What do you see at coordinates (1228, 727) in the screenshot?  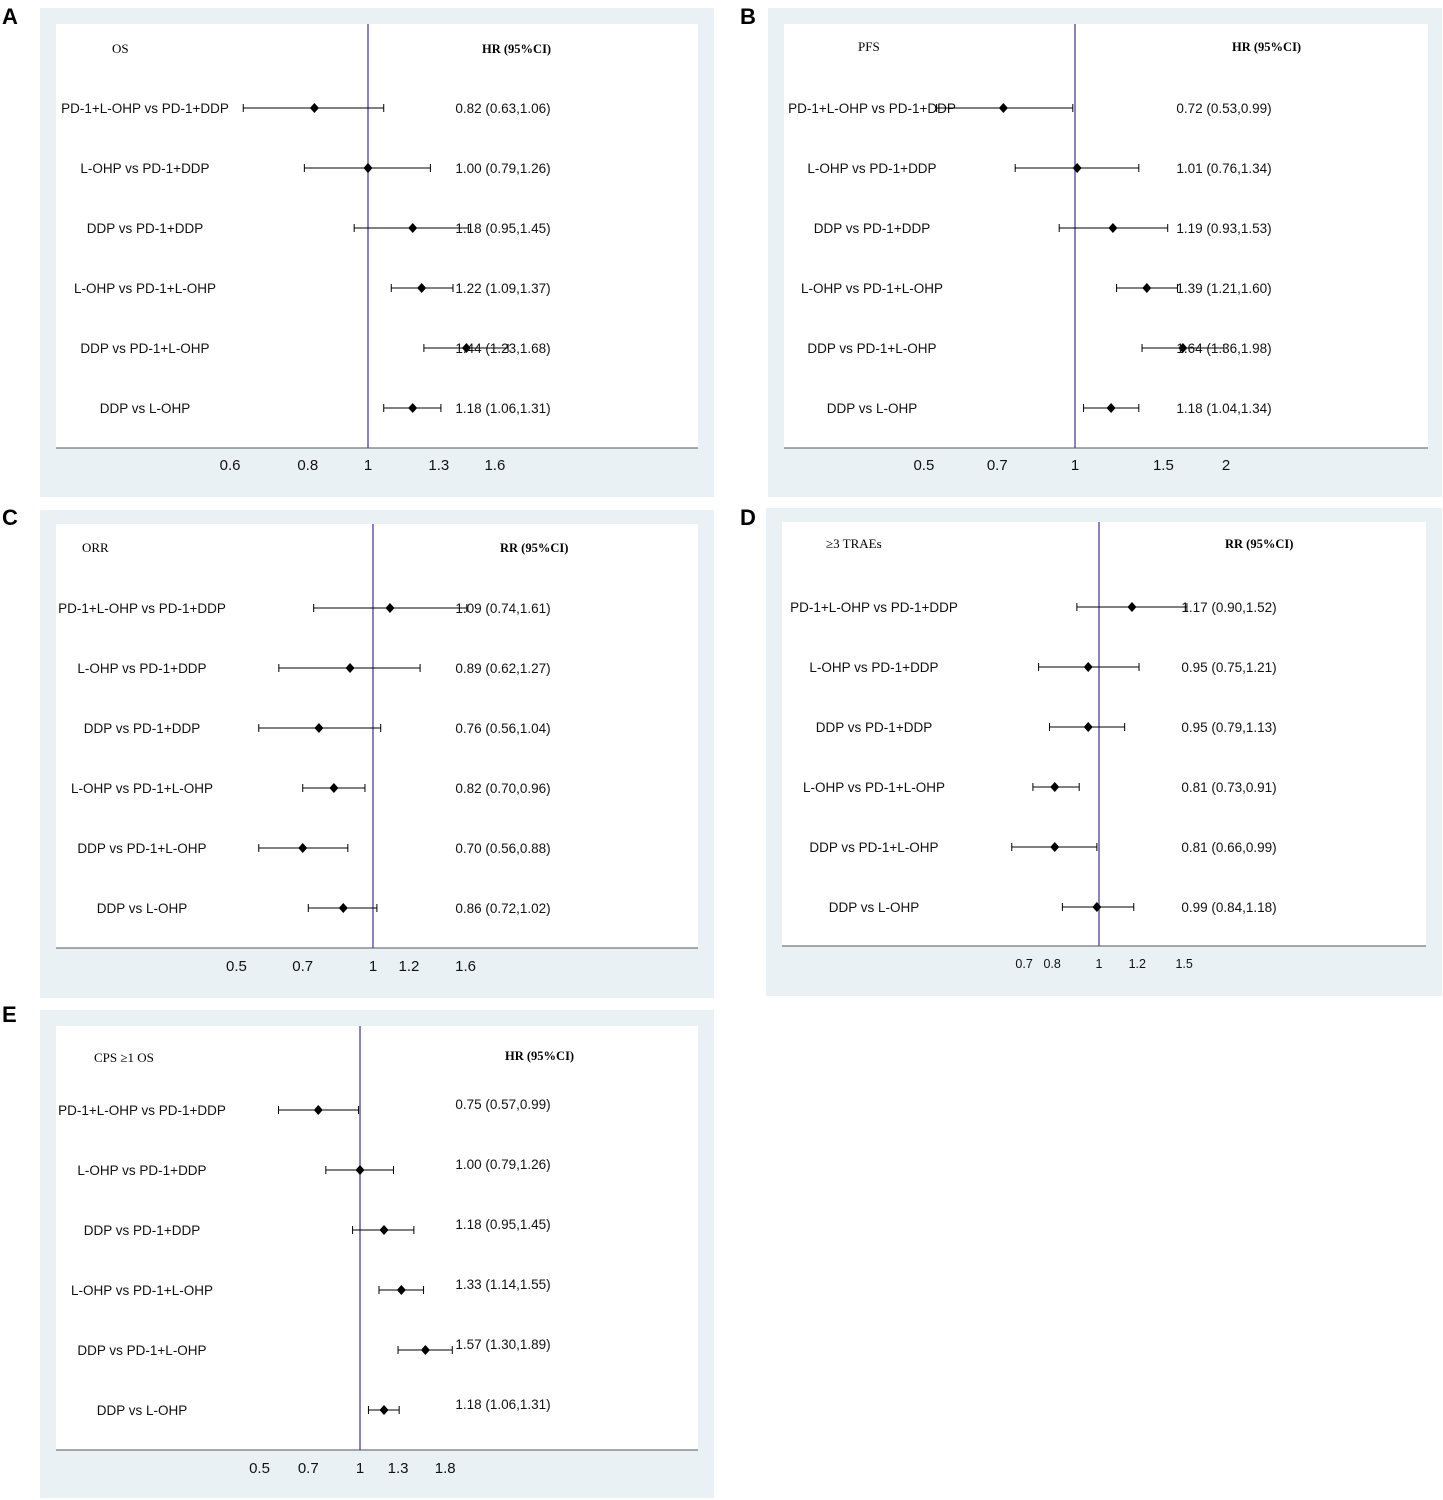 I see `effect-value: 0.95 (0.79,1.13)` at bounding box center [1228, 727].